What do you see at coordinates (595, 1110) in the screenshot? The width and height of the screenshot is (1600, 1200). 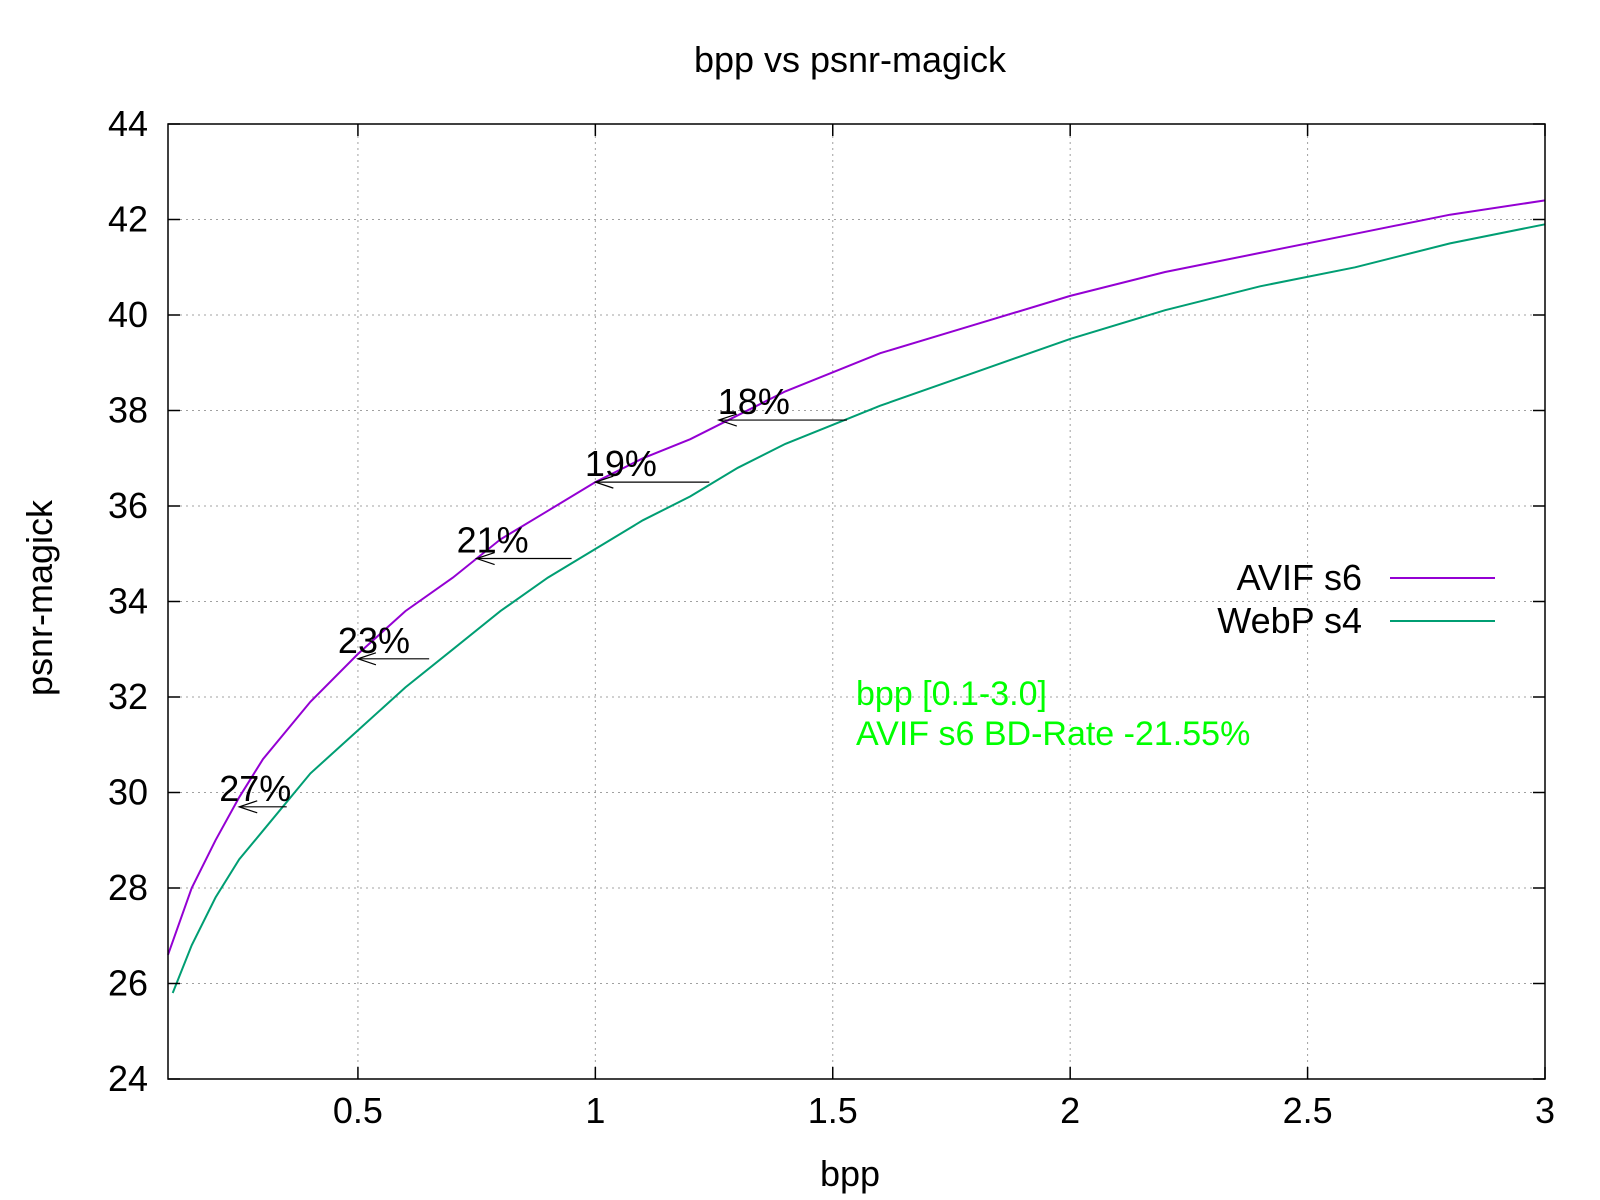 I see `x-tick-label: 1` at bounding box center [595, 1110].